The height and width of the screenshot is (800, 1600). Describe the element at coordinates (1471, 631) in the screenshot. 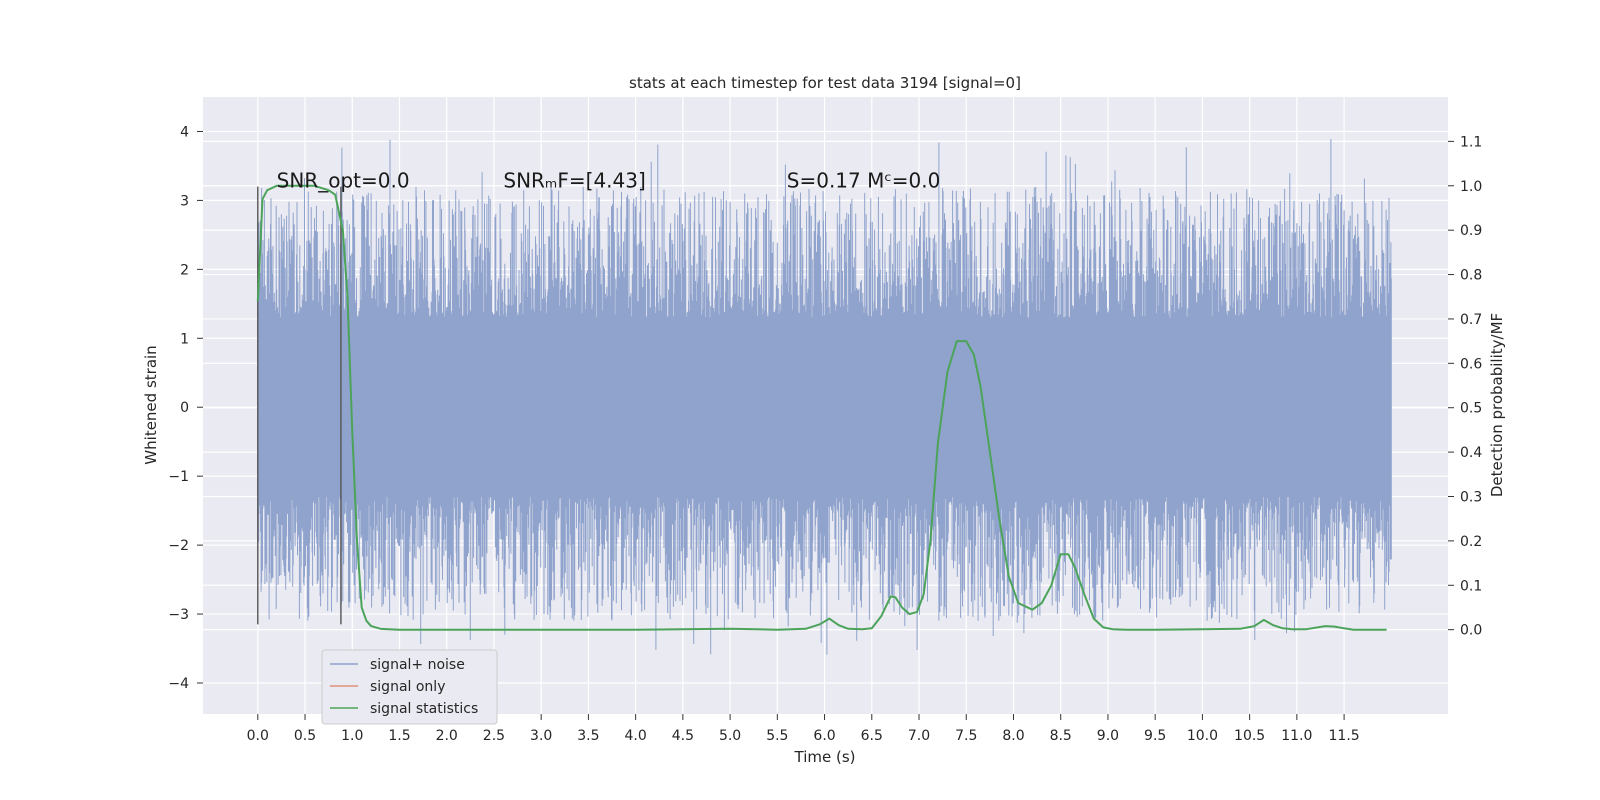

I see `y2-tick-label: 0.0` at that location.